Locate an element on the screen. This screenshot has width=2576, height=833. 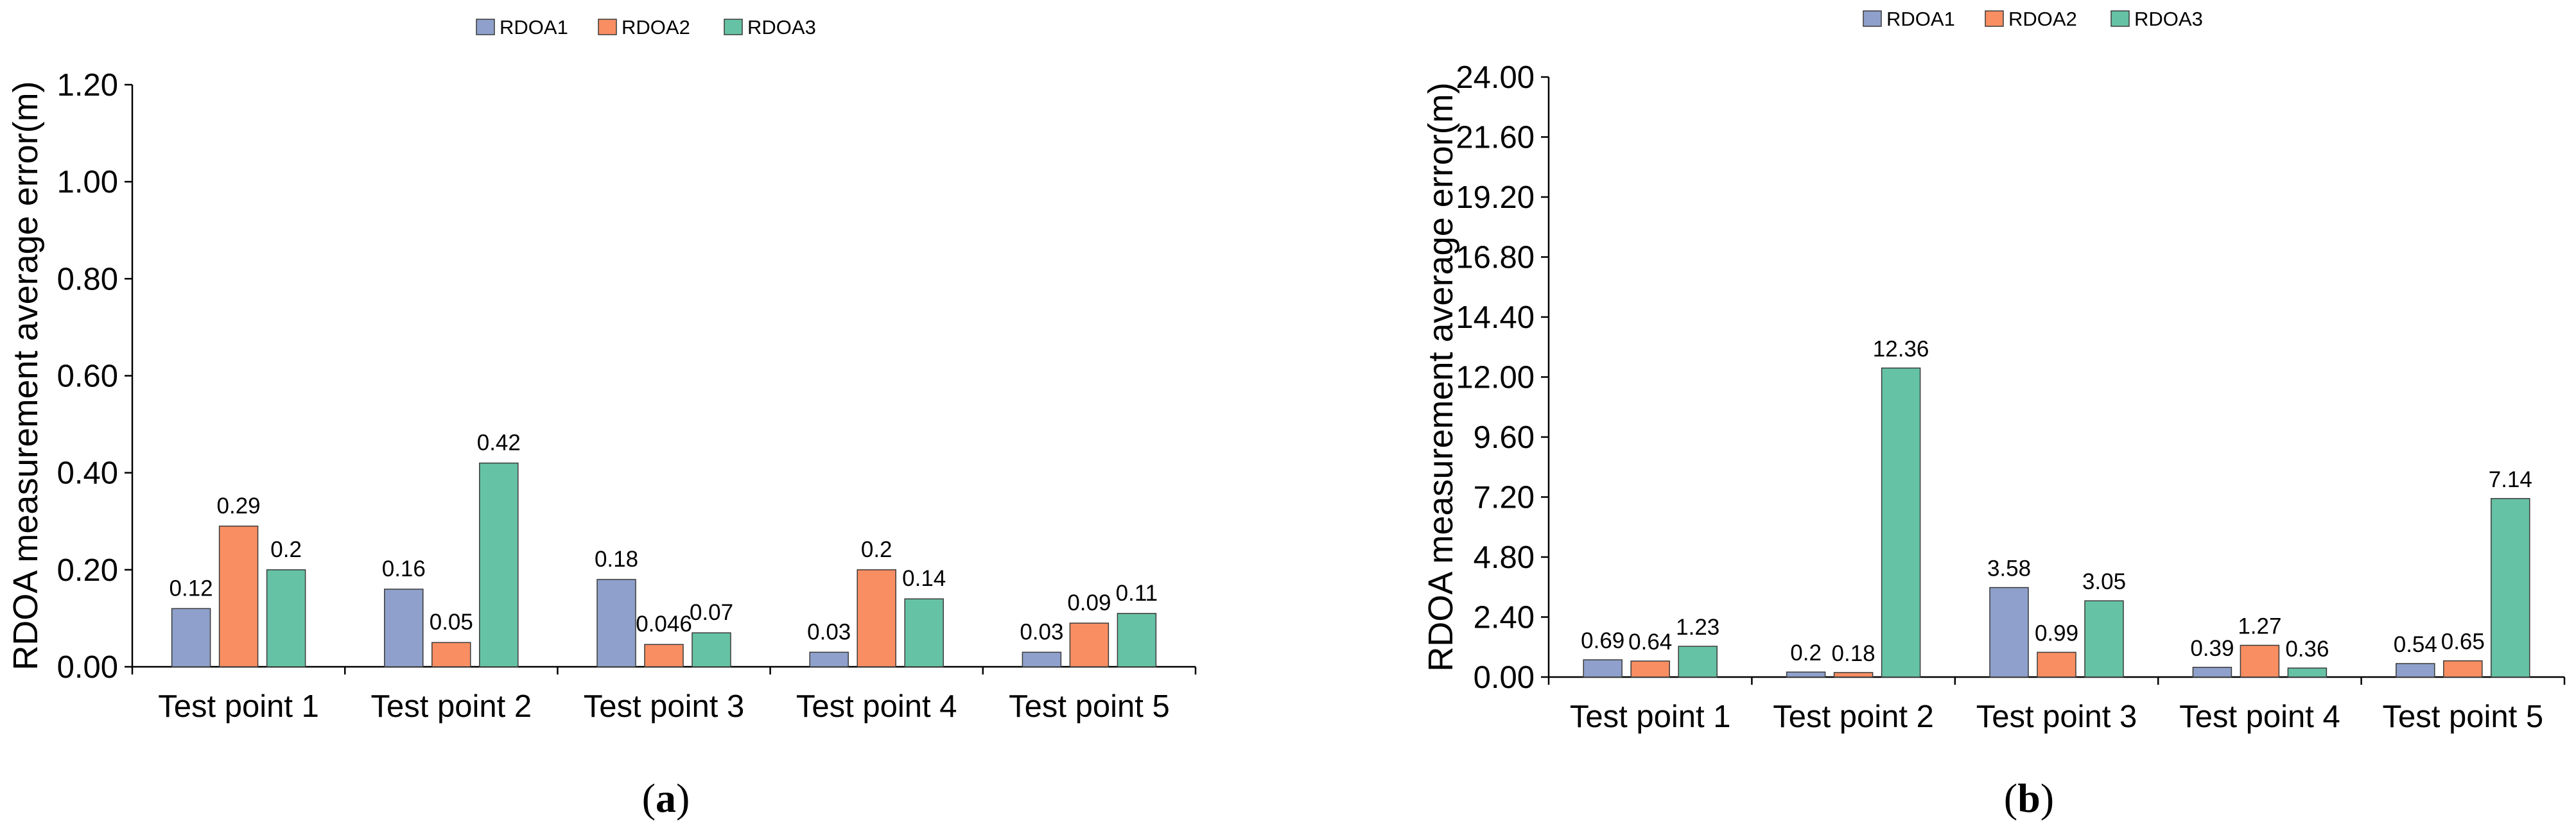
data-label: 0.99 is located at coordinates (2056, 633).